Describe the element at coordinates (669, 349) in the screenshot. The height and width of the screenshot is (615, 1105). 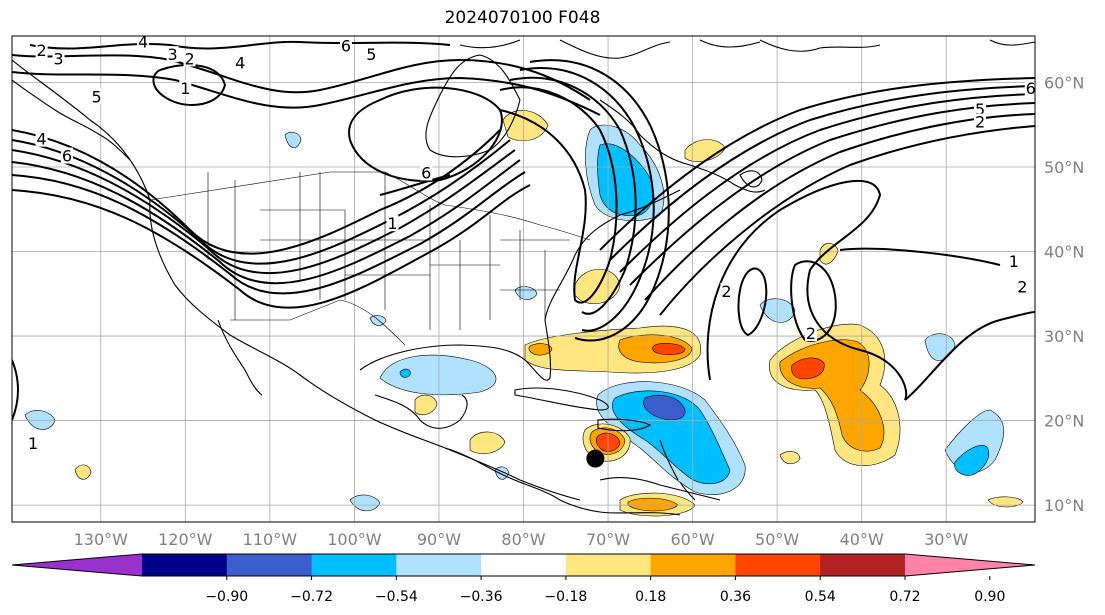
I see `anomaly-florida-red` at that location.